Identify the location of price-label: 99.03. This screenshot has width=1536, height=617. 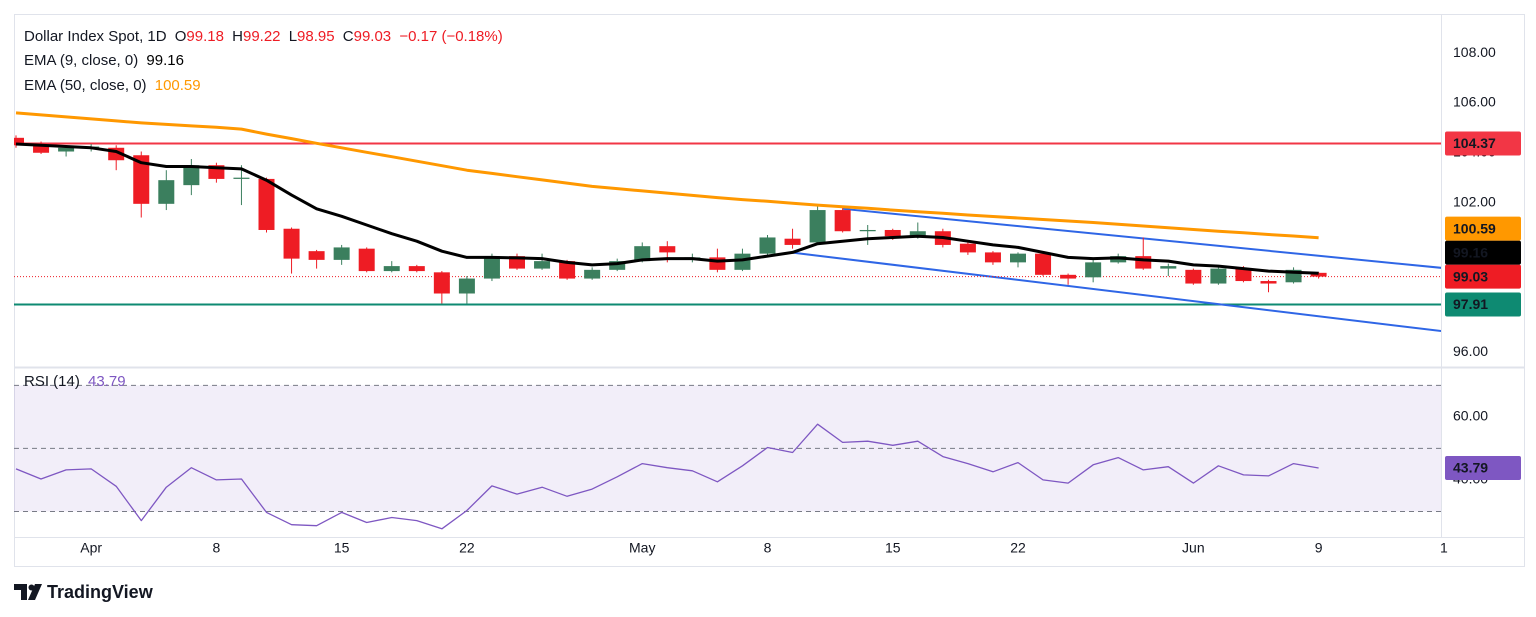
(1470, 276).